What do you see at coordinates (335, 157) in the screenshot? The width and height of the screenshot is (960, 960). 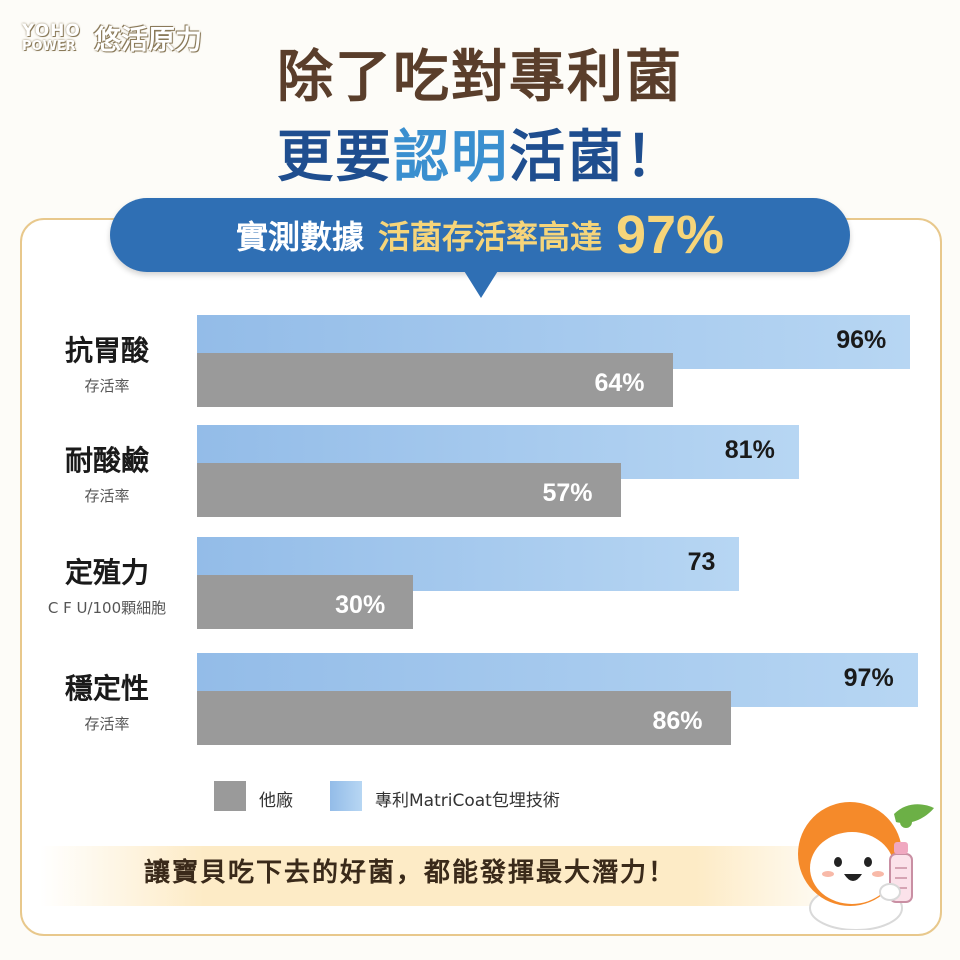 I see `headline-line2-part1: 更要` at bounding box center [335, 157].